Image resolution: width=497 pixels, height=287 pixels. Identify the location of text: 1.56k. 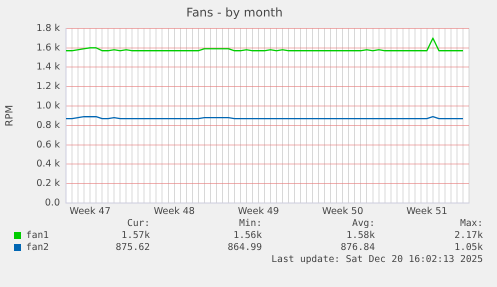
(247, 235).